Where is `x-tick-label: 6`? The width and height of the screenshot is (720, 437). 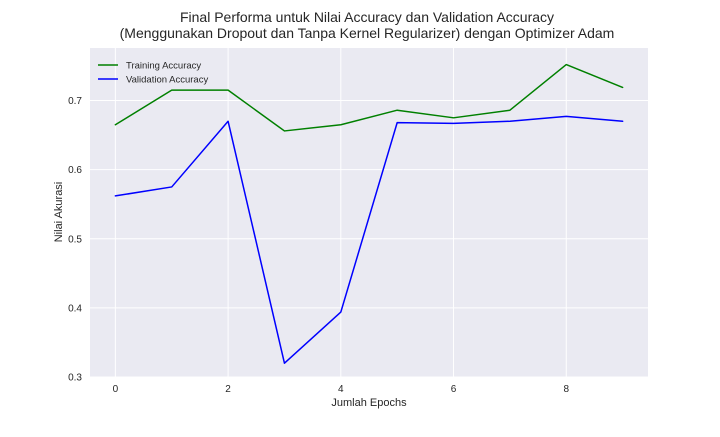 x-tick-label: 6 is located at coordinates (454, 389).